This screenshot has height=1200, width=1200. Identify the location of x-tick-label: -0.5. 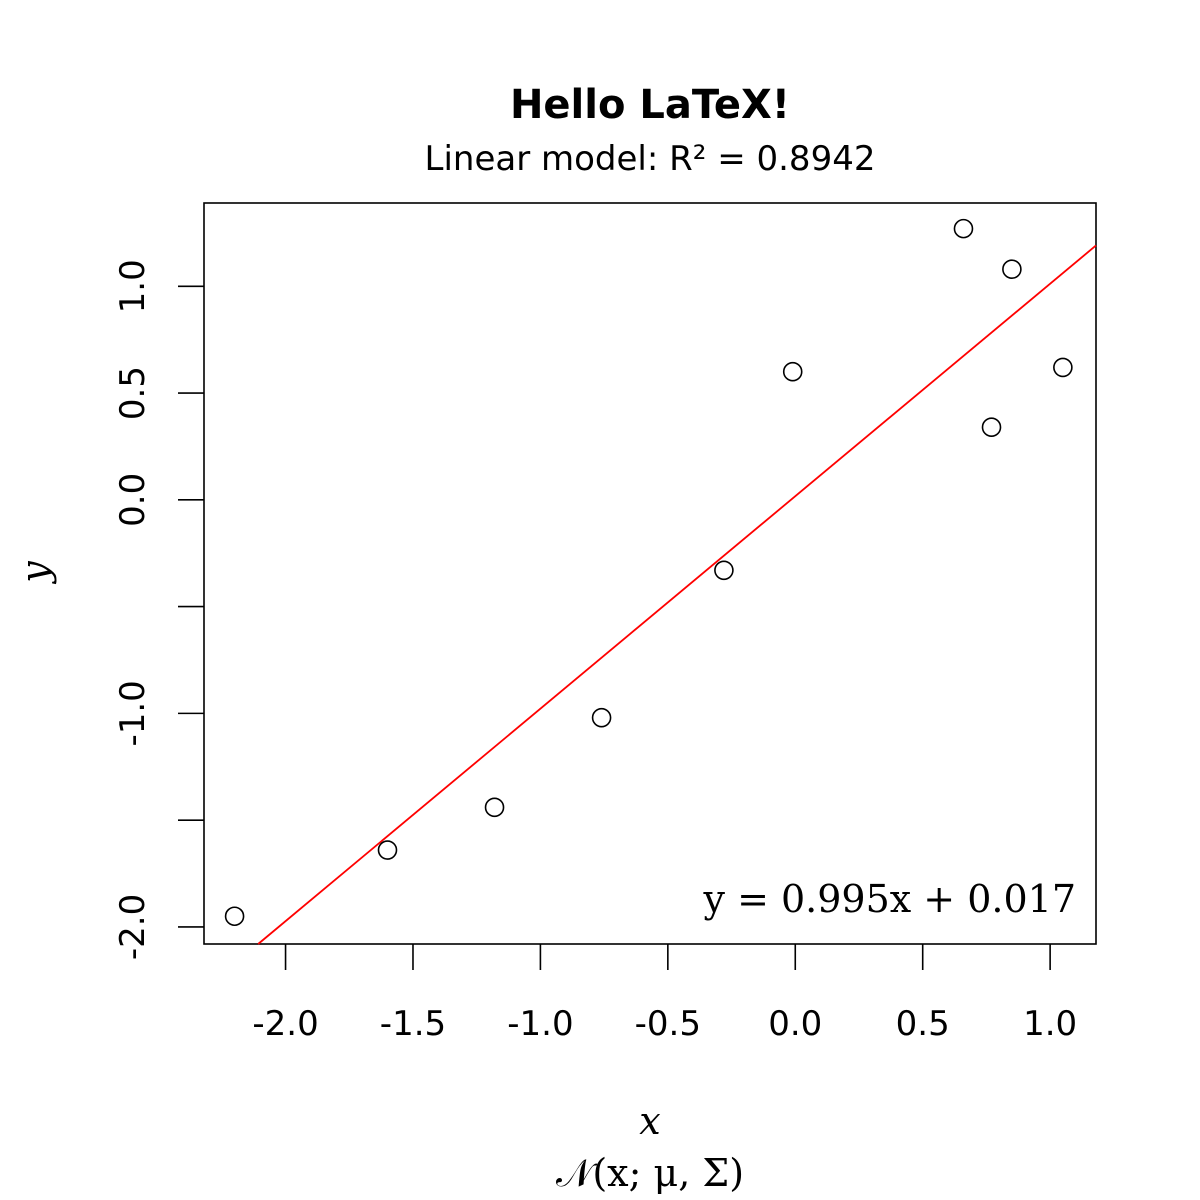
(668, 1024).